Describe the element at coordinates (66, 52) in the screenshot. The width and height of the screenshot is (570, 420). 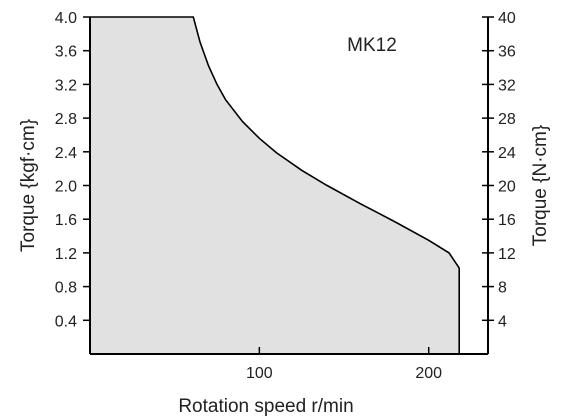
I see `left-tick-label: 3.6` at that location.